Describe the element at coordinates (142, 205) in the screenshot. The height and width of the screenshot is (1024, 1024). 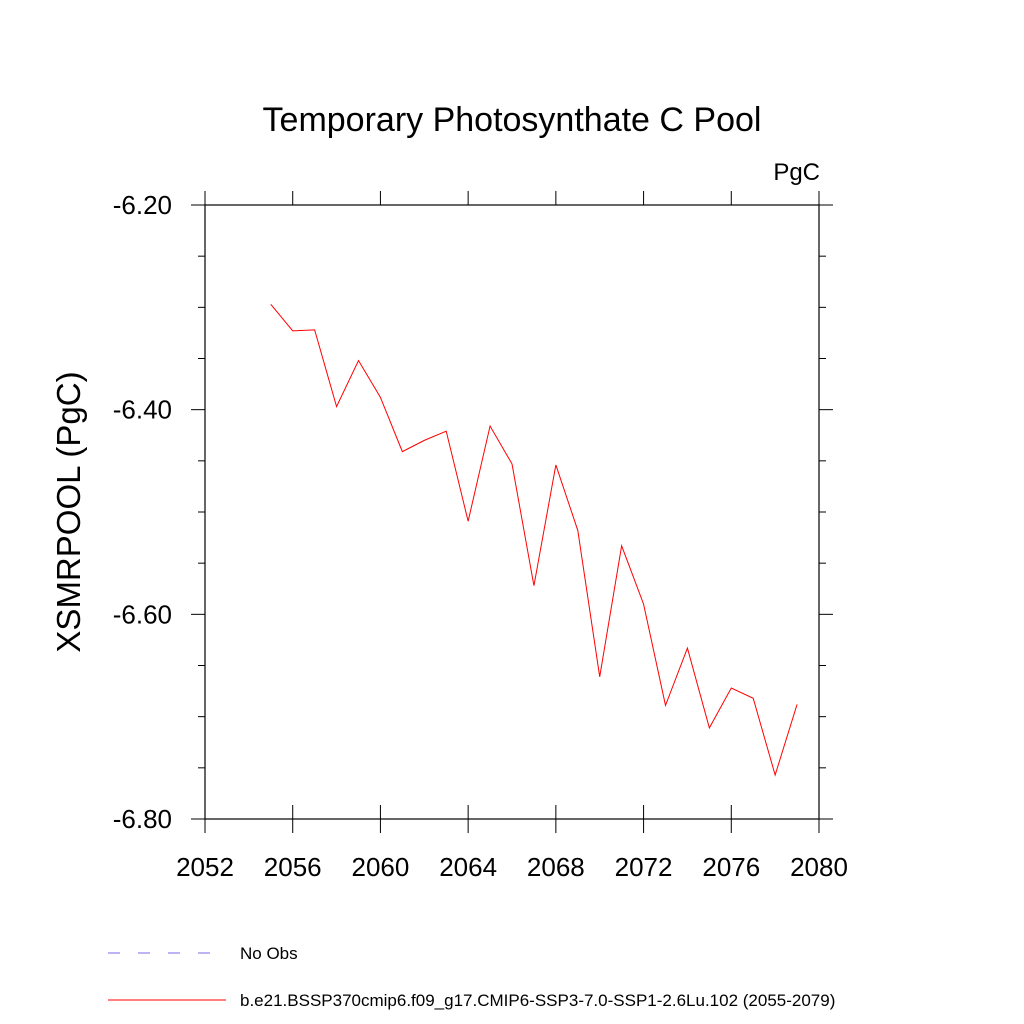
I see `y-tick-label: -6.20` at that location.